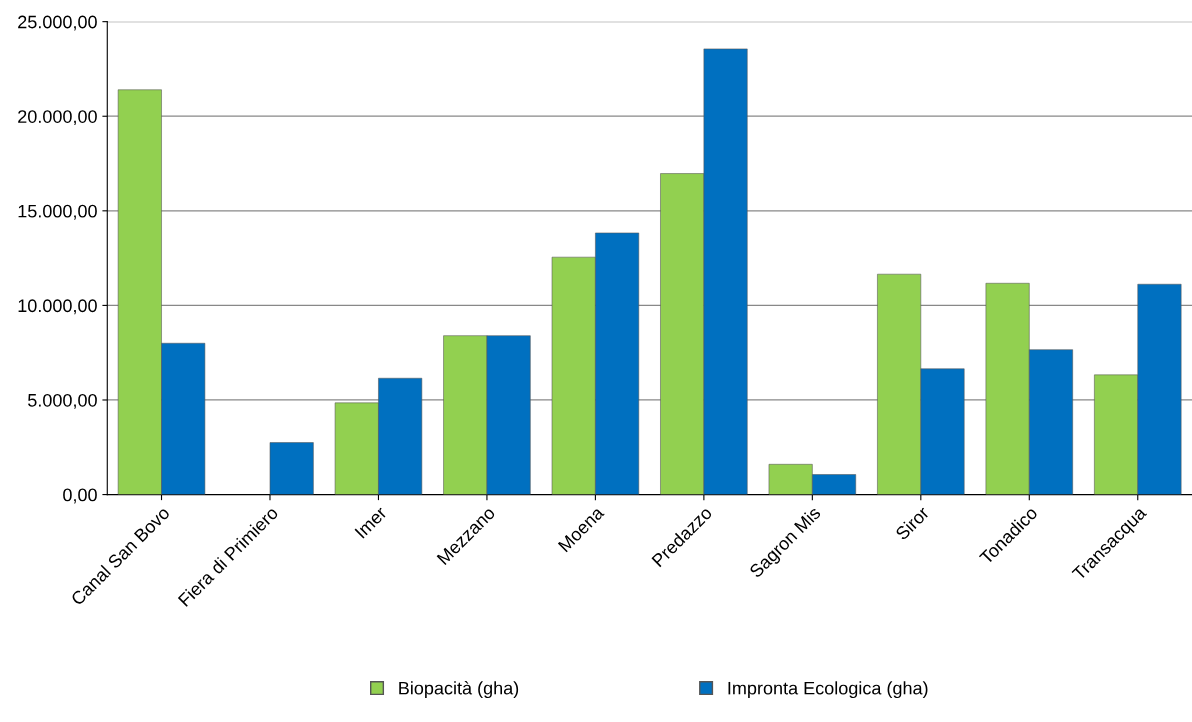 The width and height of the screenshot is (1192, 722). What do you see at coordinates (57, 23) in the screenshot?
I see `y-tick-label: 25.000,00` at bounding box center [57, 23].